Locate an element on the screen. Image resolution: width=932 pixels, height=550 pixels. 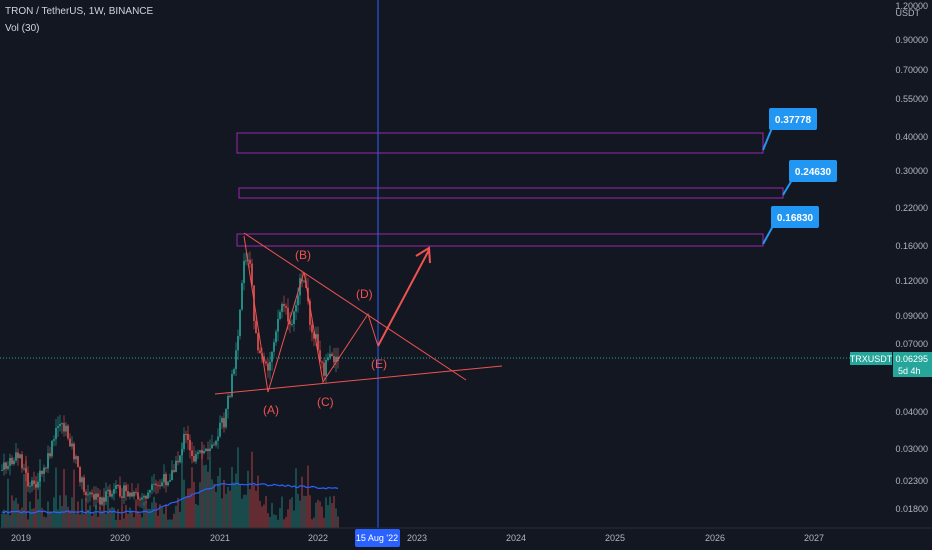
target-callout-3: 0.16830 is located at coordinates (790, 225).